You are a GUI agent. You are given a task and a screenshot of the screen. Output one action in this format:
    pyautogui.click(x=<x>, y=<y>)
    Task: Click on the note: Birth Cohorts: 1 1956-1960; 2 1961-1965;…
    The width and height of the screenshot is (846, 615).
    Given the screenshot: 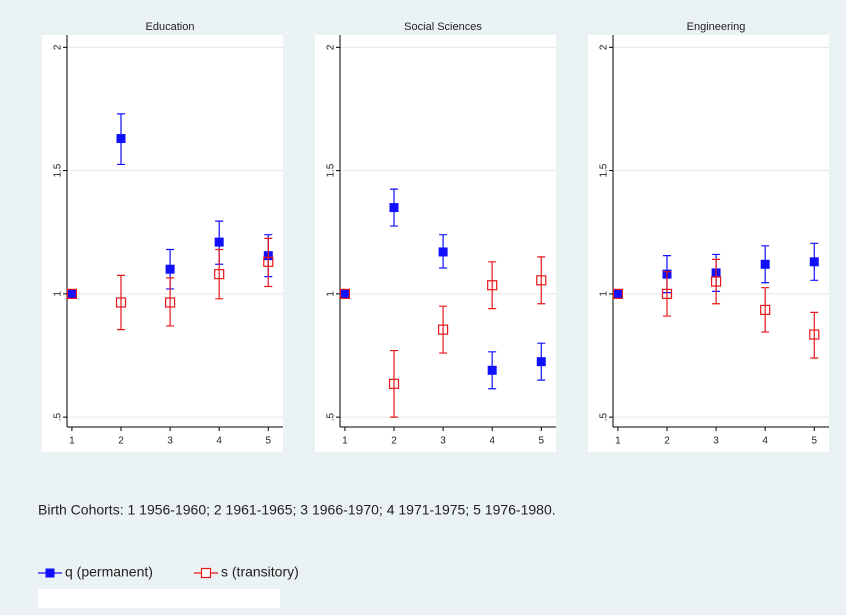 What is the action you would take?
    pyautogui.click(x=297, y=510)
    